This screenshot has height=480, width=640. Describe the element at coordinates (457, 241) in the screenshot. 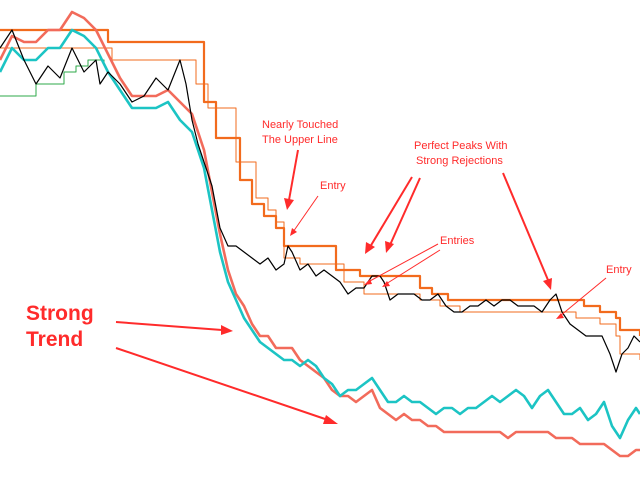

I see `note-entries: Entries` at that location.